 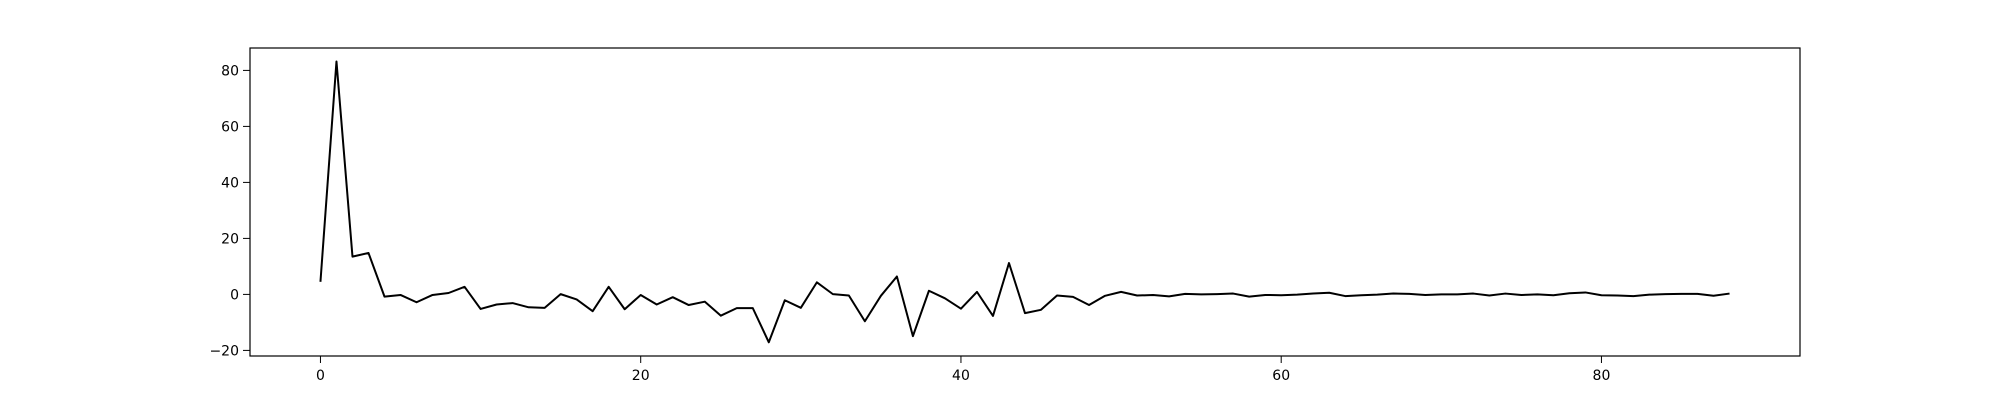 What do you see at coordinates (1281, 376) in the screenshot?
I see `x-tick-label: 60` at bounding box center [1281, 376].